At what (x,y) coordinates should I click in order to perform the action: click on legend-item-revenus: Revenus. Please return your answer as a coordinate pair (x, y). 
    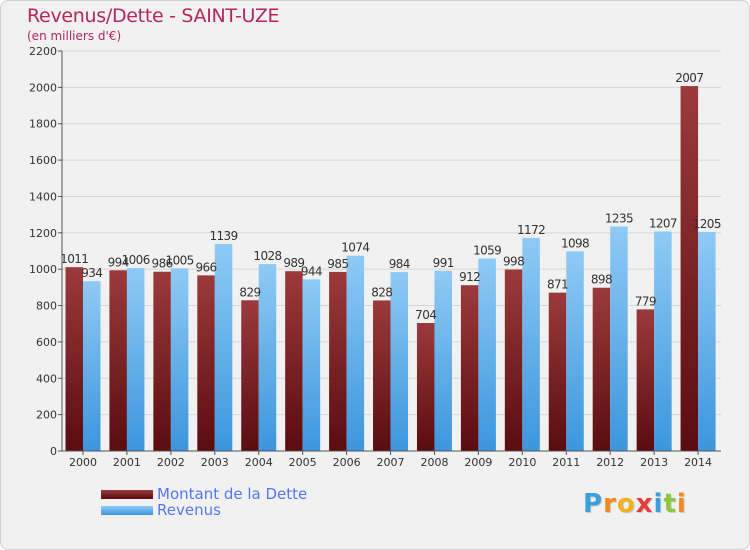
    Looking at the image, I should click on (204, 510).